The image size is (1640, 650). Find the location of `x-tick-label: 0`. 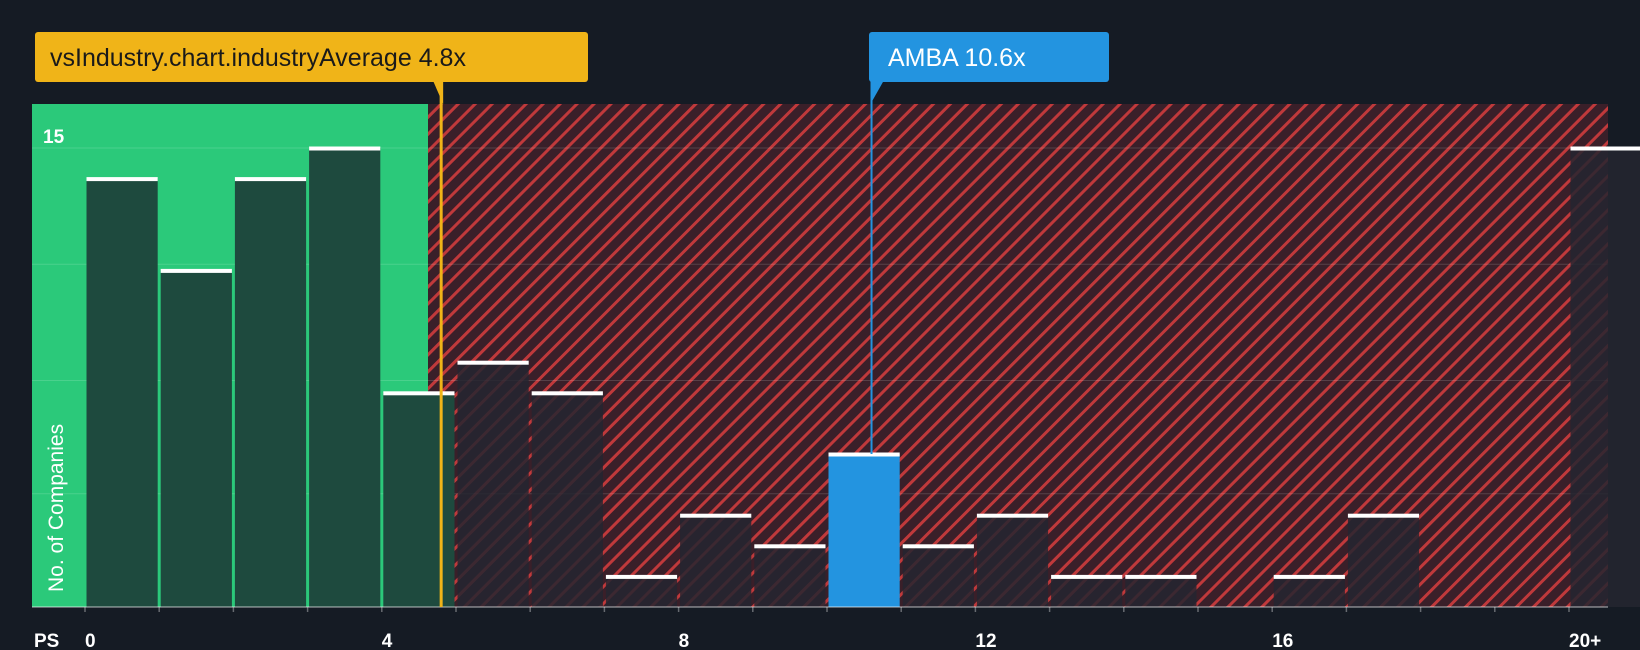

x-tick-label: 0 is located at coordinates (90, 640).